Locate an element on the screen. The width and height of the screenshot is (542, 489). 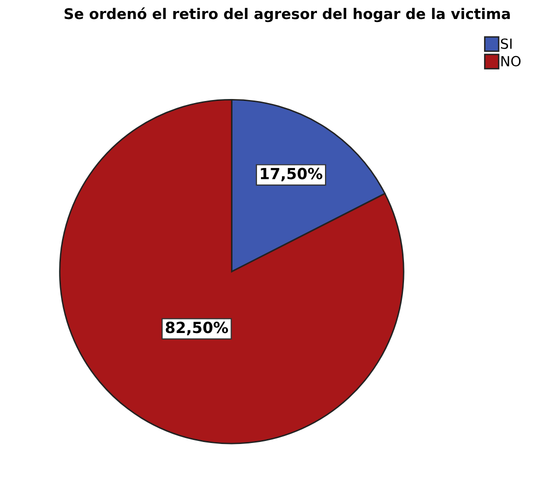
chart-title: Se ordenó el retiro del agresor del hogar de la victima is located at coordinates (287, 14).